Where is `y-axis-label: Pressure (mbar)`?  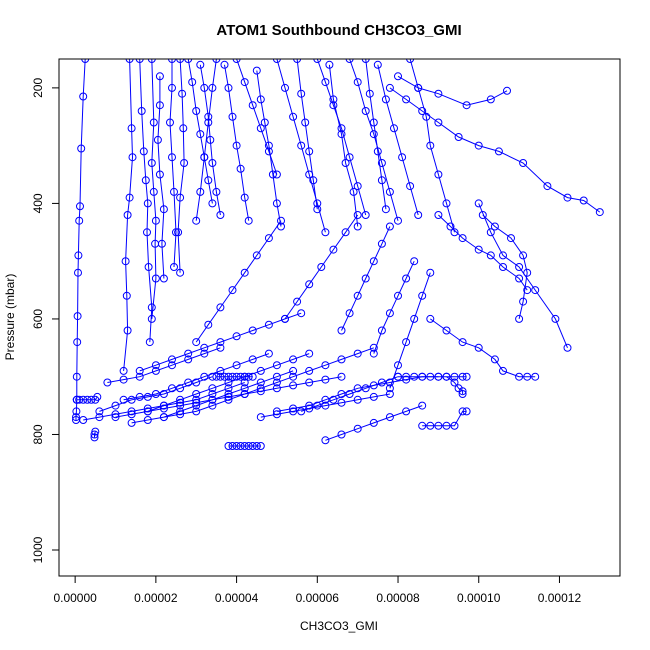
y-axis-label: Pressure (mbar) is located at coordinates (10, 317).